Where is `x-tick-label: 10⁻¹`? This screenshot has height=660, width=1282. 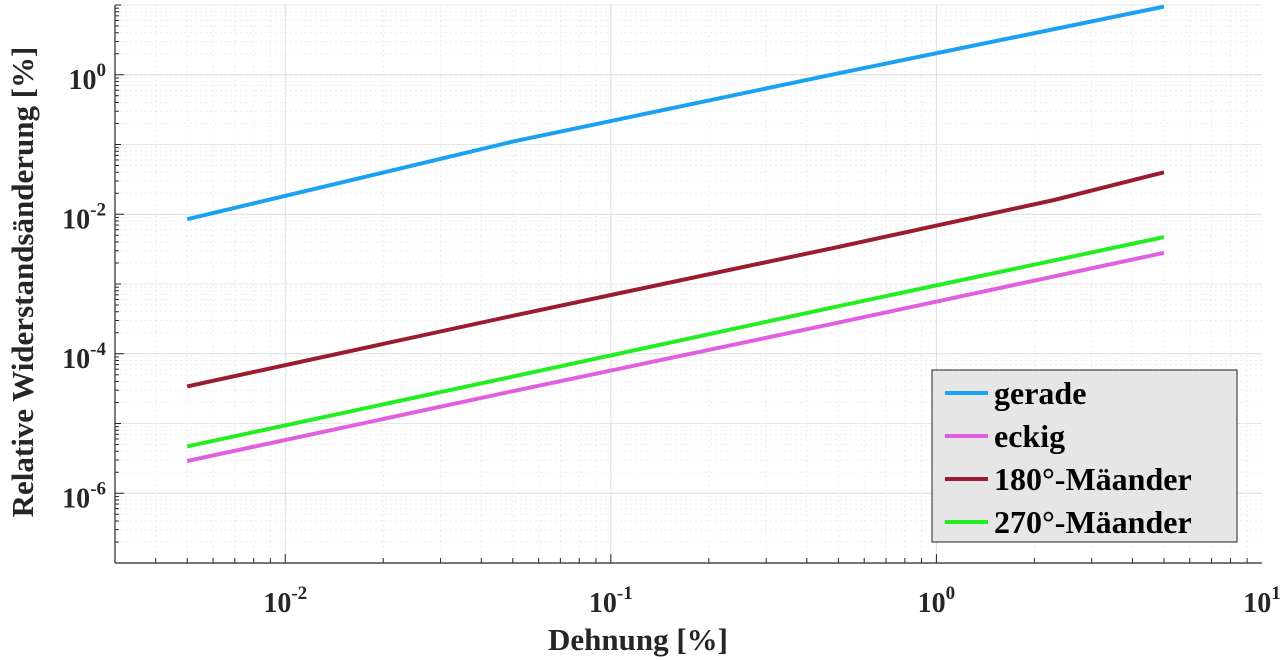 x-tick-label: 10⁻¹ is located at coordinates (611, 601).